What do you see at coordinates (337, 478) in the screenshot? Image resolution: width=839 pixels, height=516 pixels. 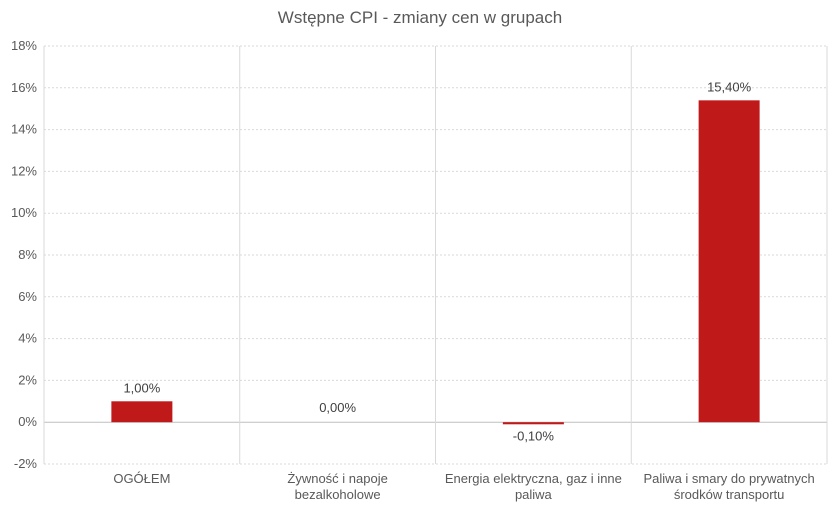 I see `x-tick-label: Żywność i napoje` at bounding box center [337, 478].